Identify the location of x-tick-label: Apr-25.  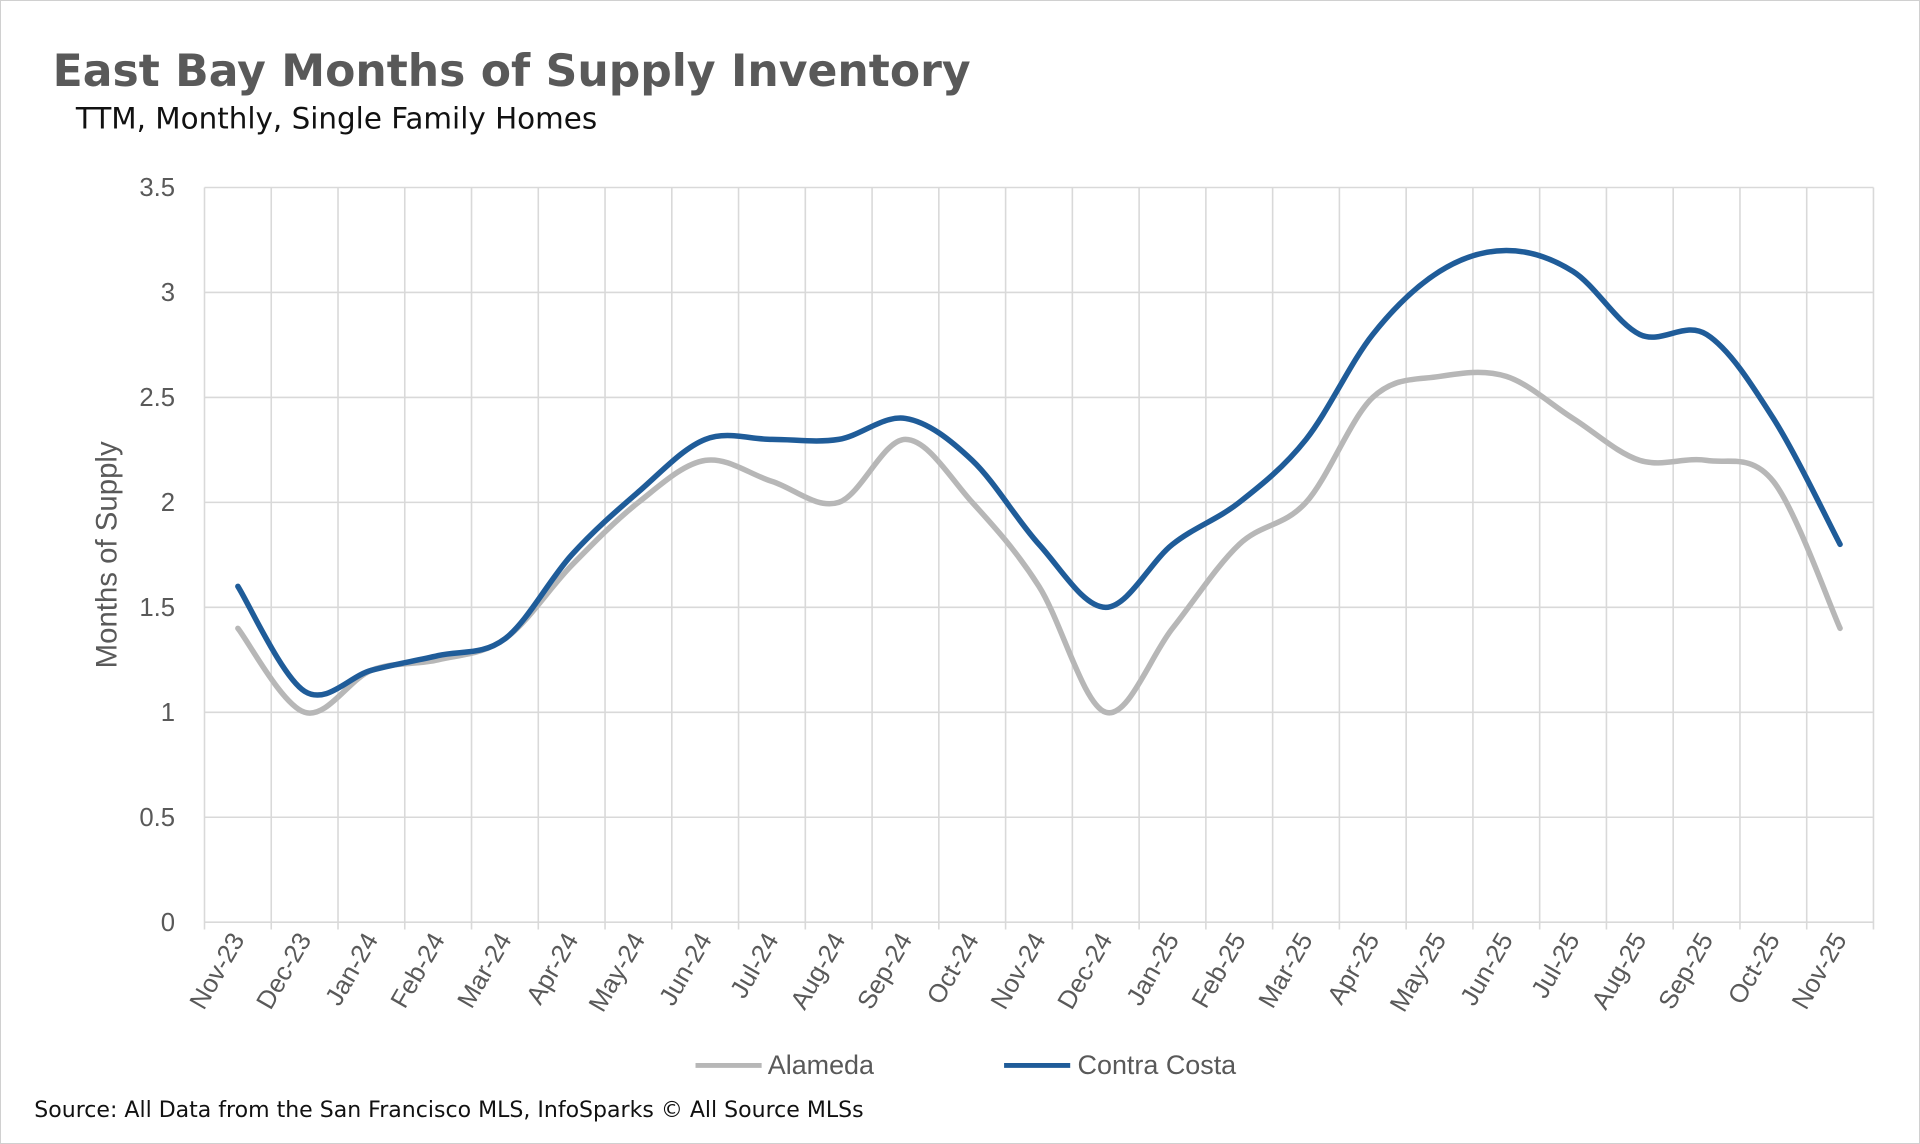
(1353, 968).